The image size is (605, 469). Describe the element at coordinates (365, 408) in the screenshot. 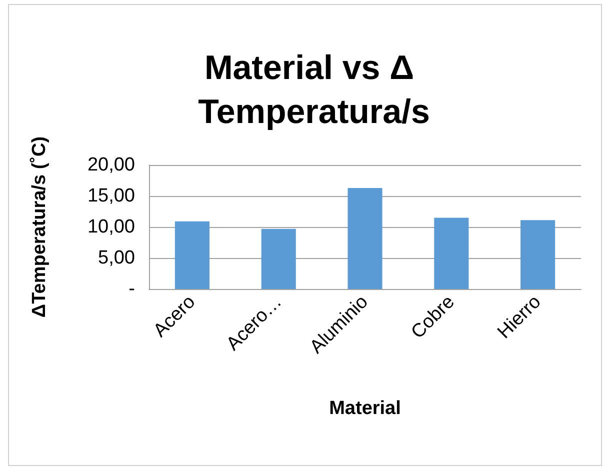

I see `x-axis-title: Material` at that location.